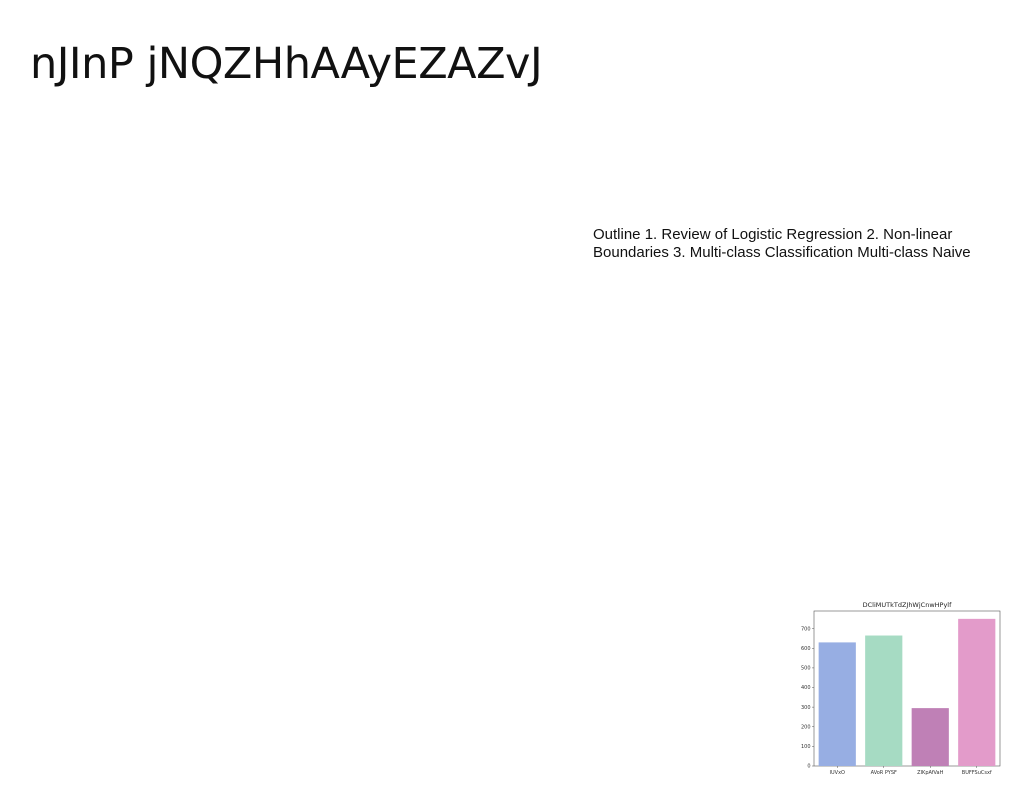 The image size is (1024, 788). Describe the element at coordinates (806, 629) in the screenshot. I see `y-tick-label: 700` at that location.